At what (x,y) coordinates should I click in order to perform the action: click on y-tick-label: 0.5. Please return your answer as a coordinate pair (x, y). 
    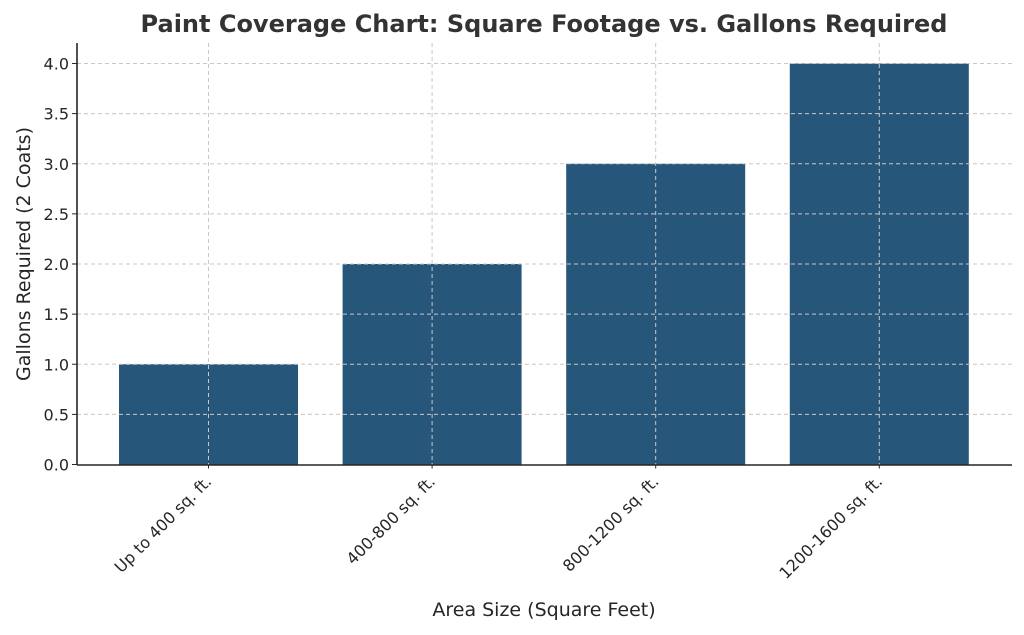
    Looking at the image, I should click on (56, 414).